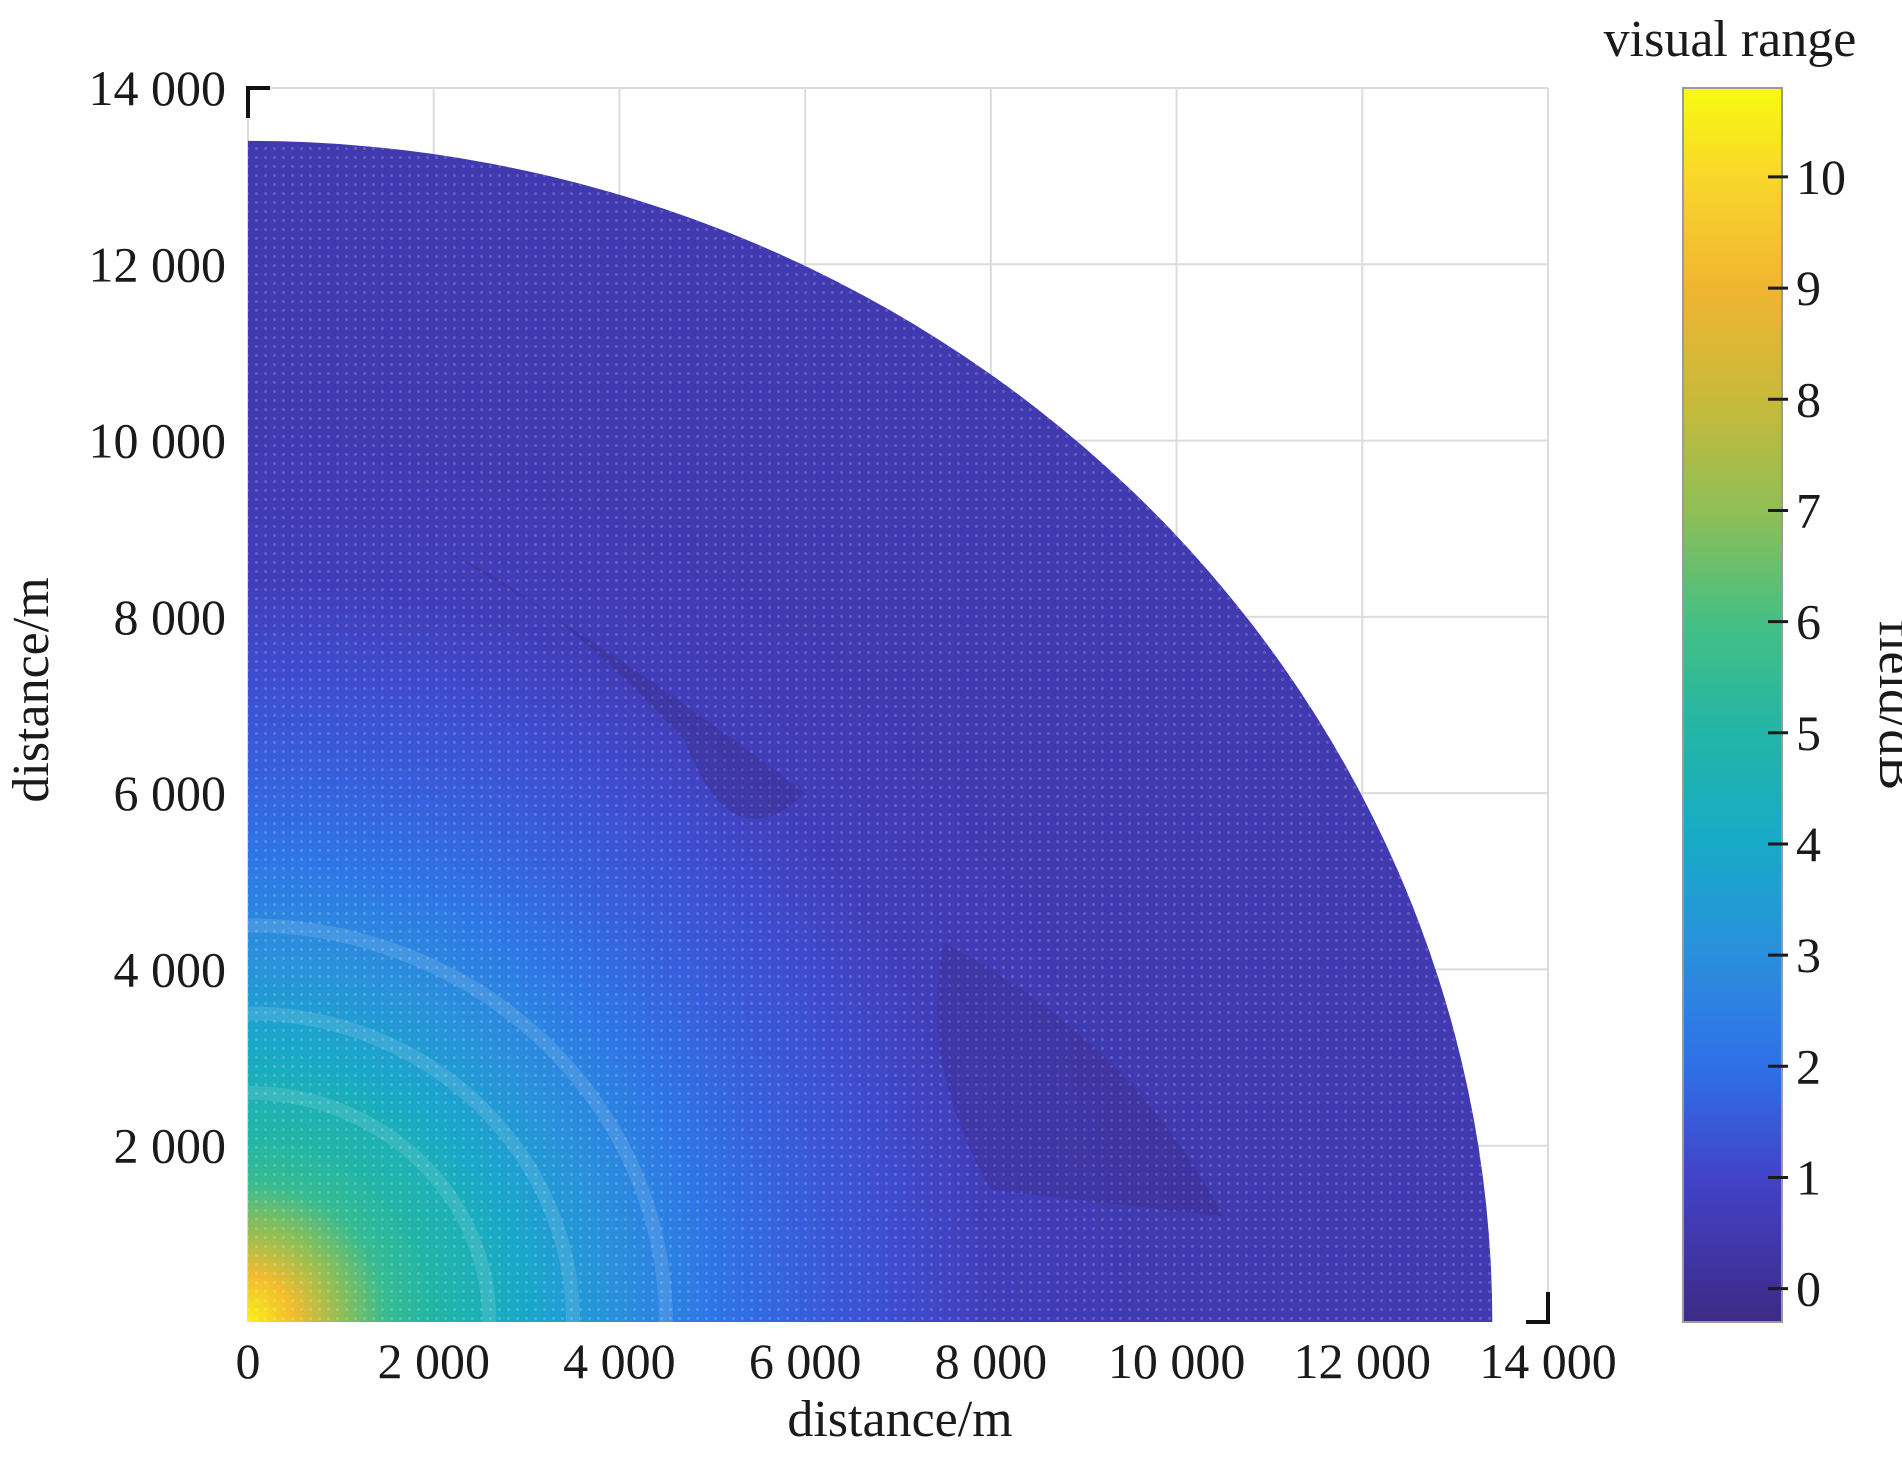 Image resolution: width=1902 pixels, height=1463 pixels. What do you see at coordinates (248, 1361) in the screenshot?
I see `x-tick-label: 0` at bounding box center [248, 1361].